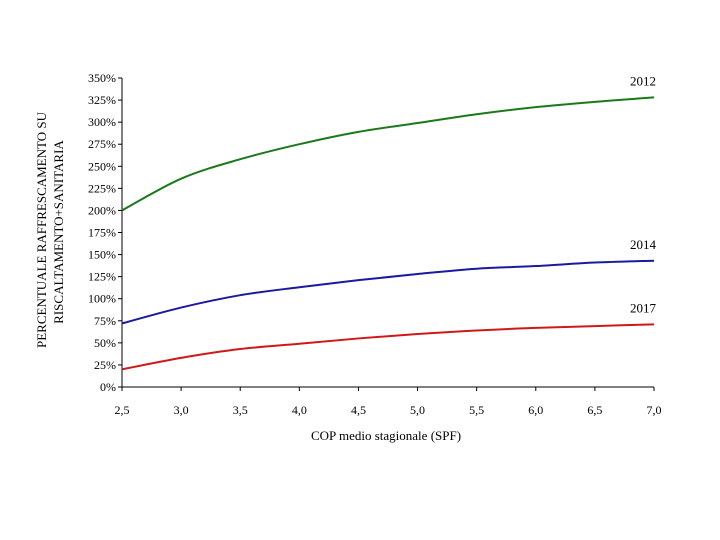 The image size is (720, 540). I want to click on y-axis-title-line1: PERCENTUALE RAFFRESCAMENTO SU, so click(41, 229).